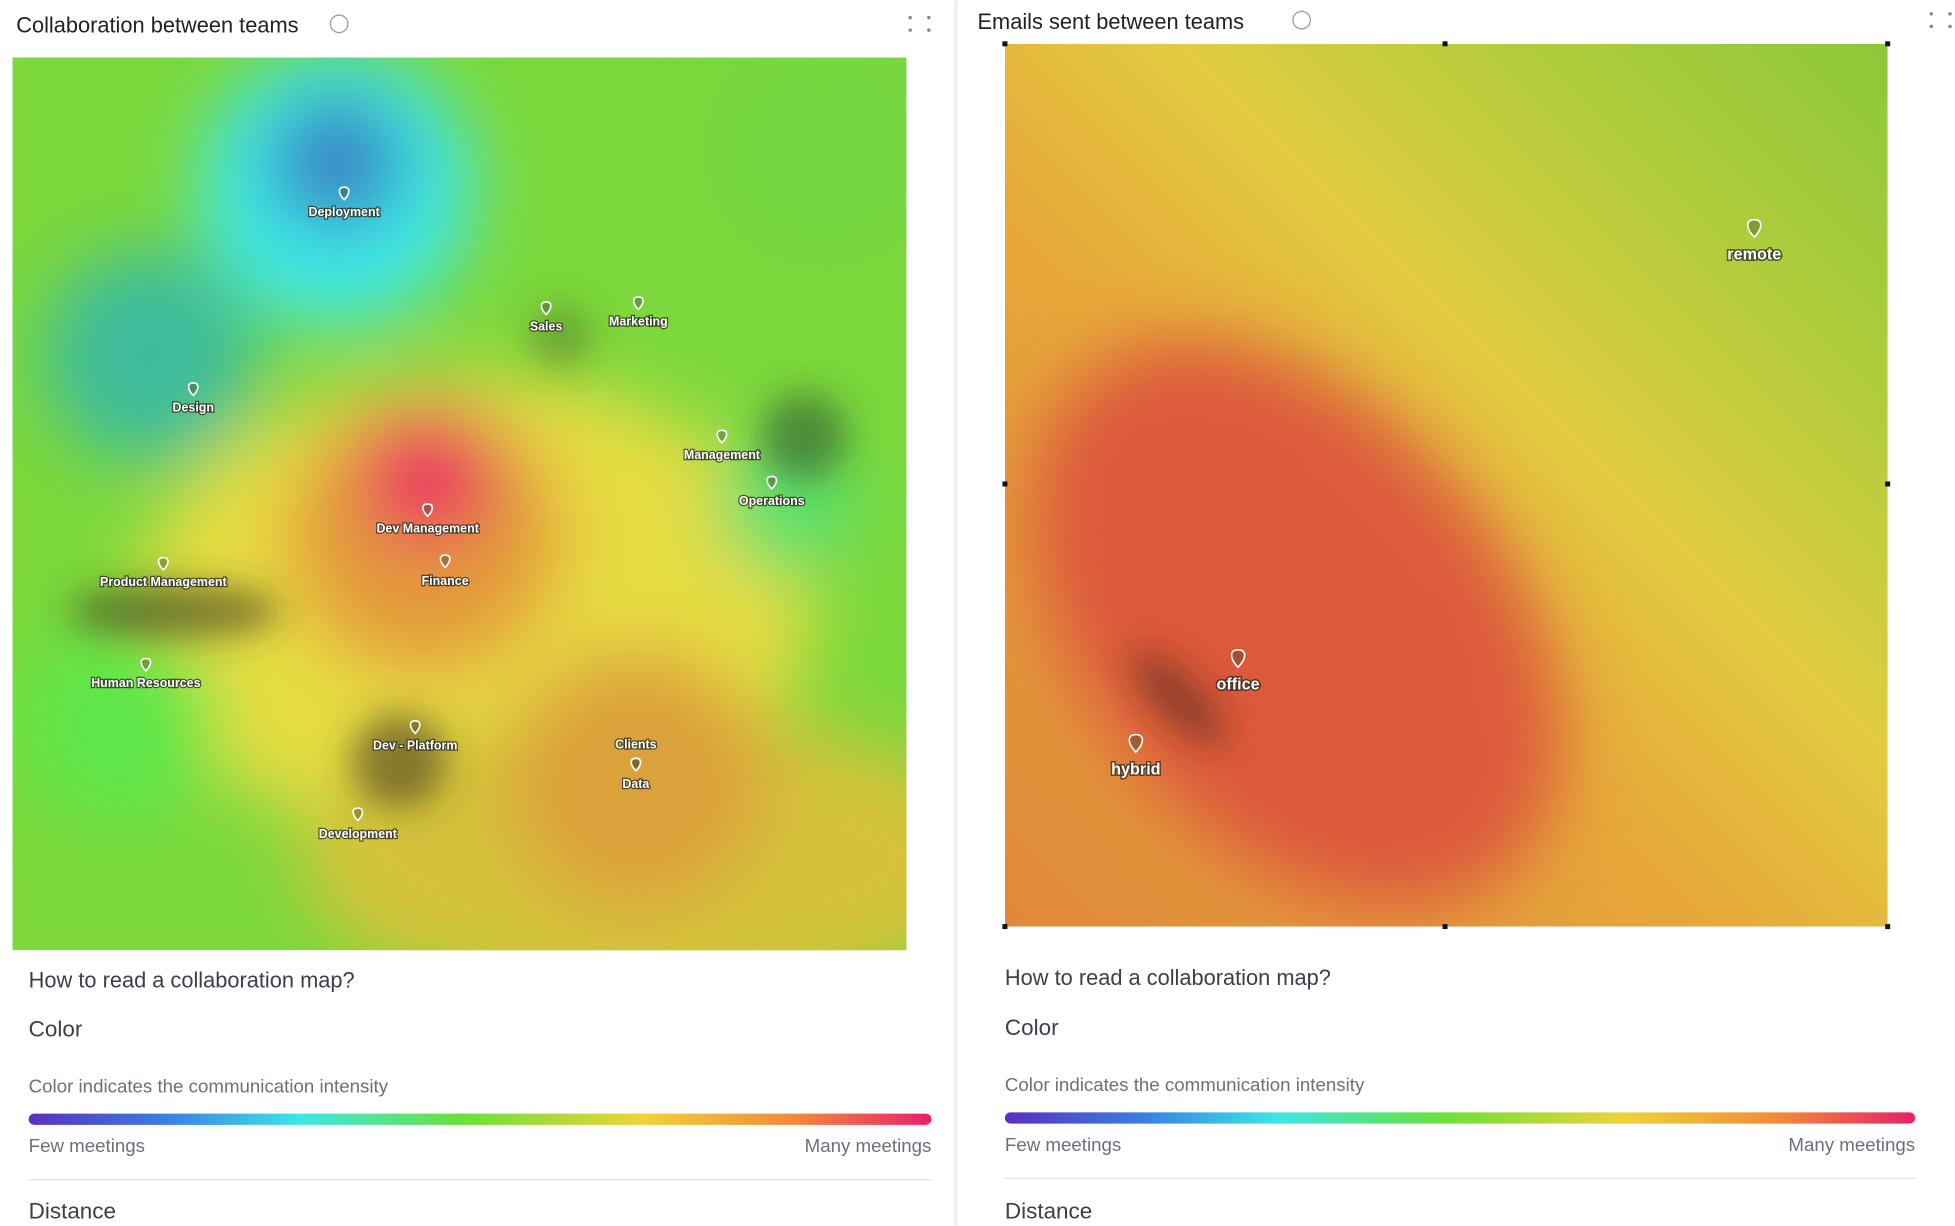  Describe the element at coordinates (1754, 255) in the screenshot. I see `node-label: remote` at that location.